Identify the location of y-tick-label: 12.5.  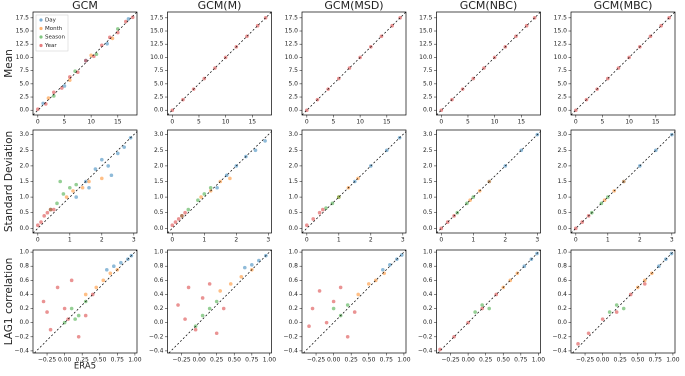
(561, 44).